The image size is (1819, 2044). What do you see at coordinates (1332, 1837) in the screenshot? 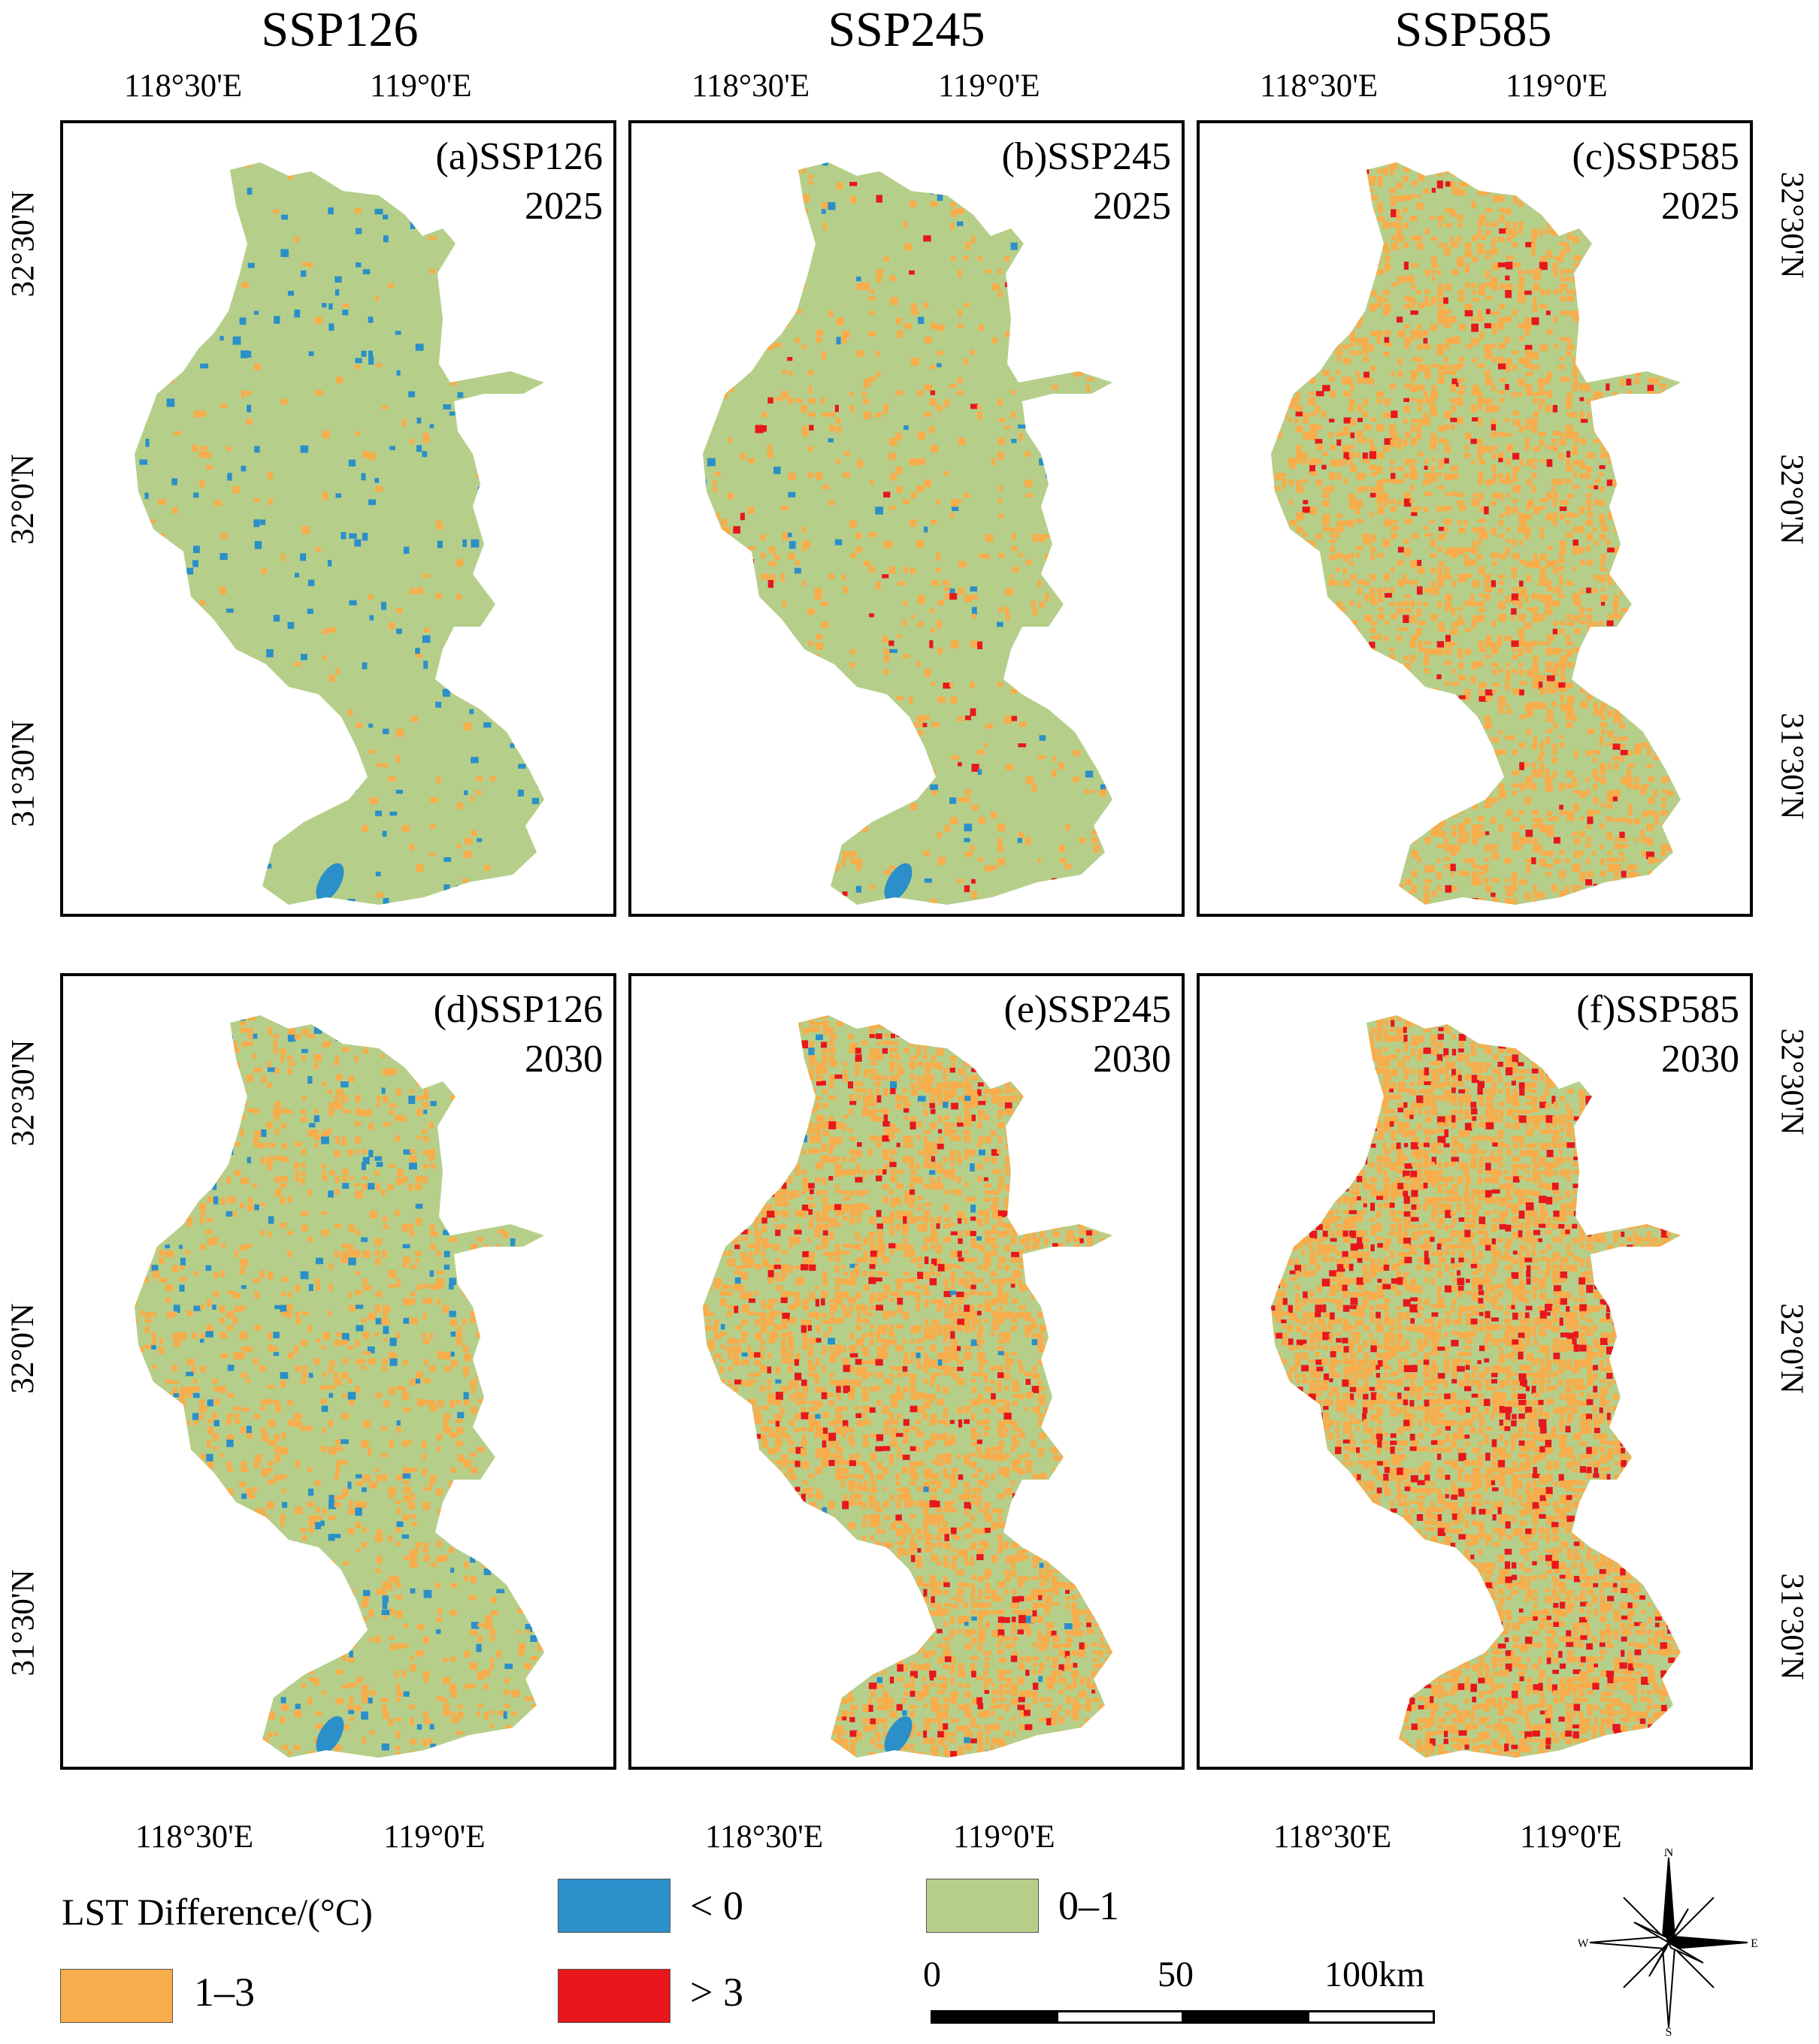
I see `lon-tick-bottom-3a: 118°30'E` at bounding box center [1332, 1837].